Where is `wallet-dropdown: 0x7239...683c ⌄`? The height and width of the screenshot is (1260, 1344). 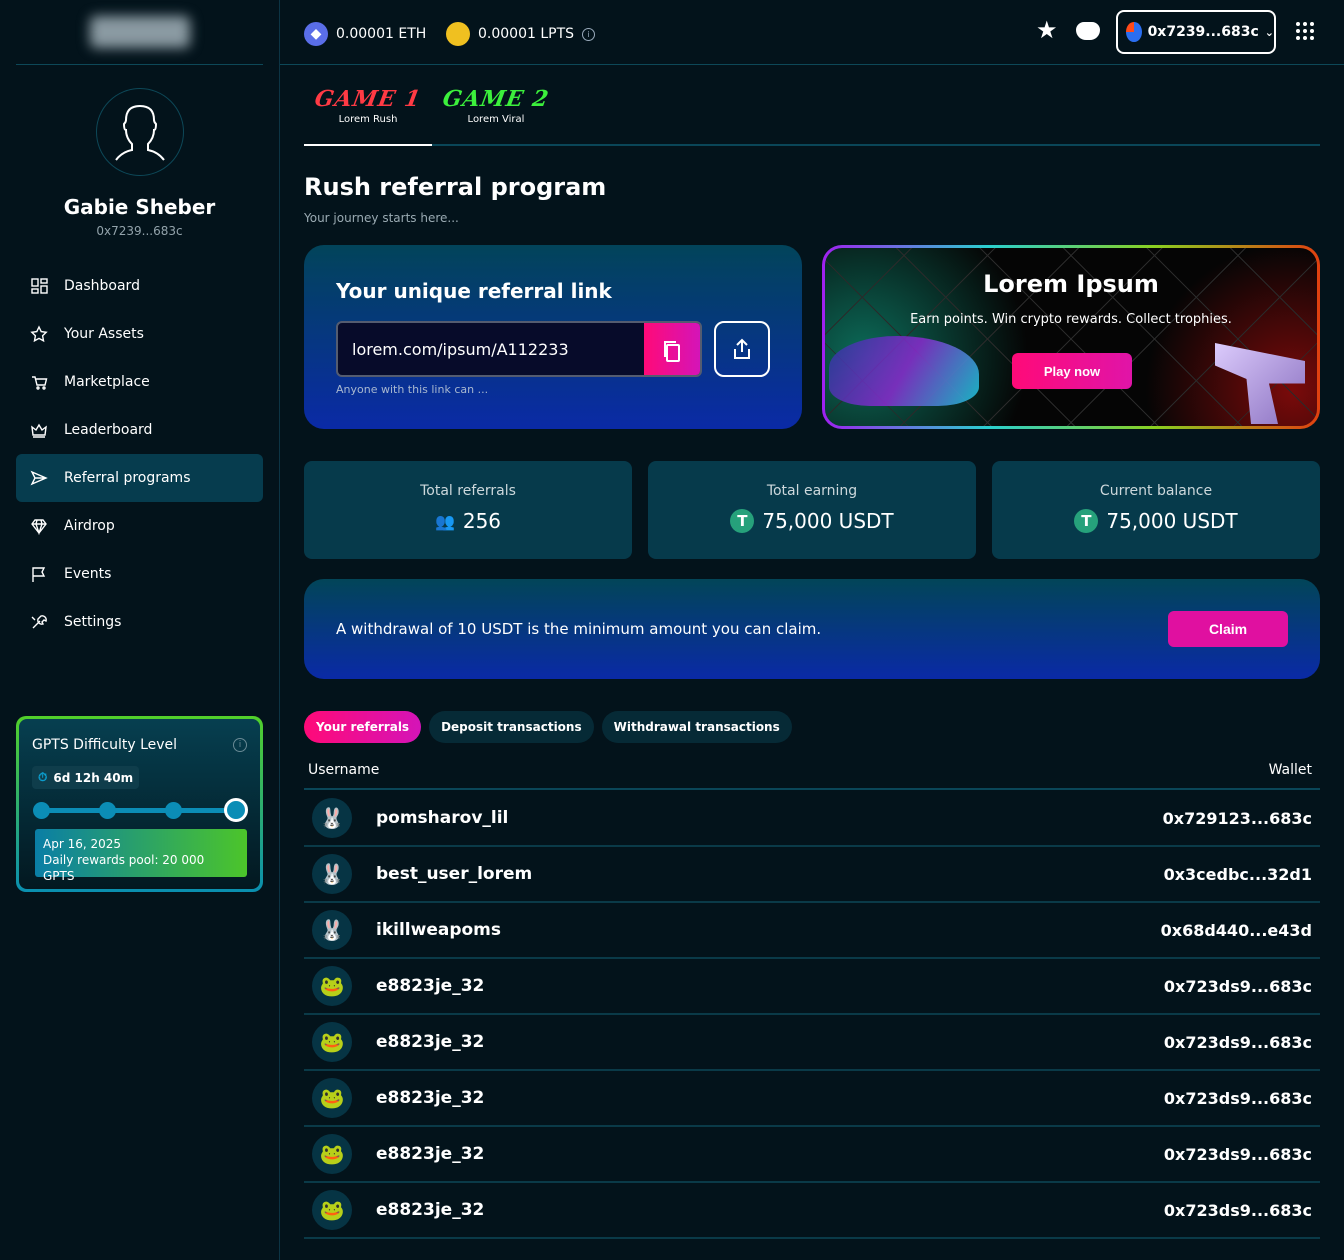
wallet-dropdown: 0x7239...683c ⌄ is located at coordinates (1196, 32).